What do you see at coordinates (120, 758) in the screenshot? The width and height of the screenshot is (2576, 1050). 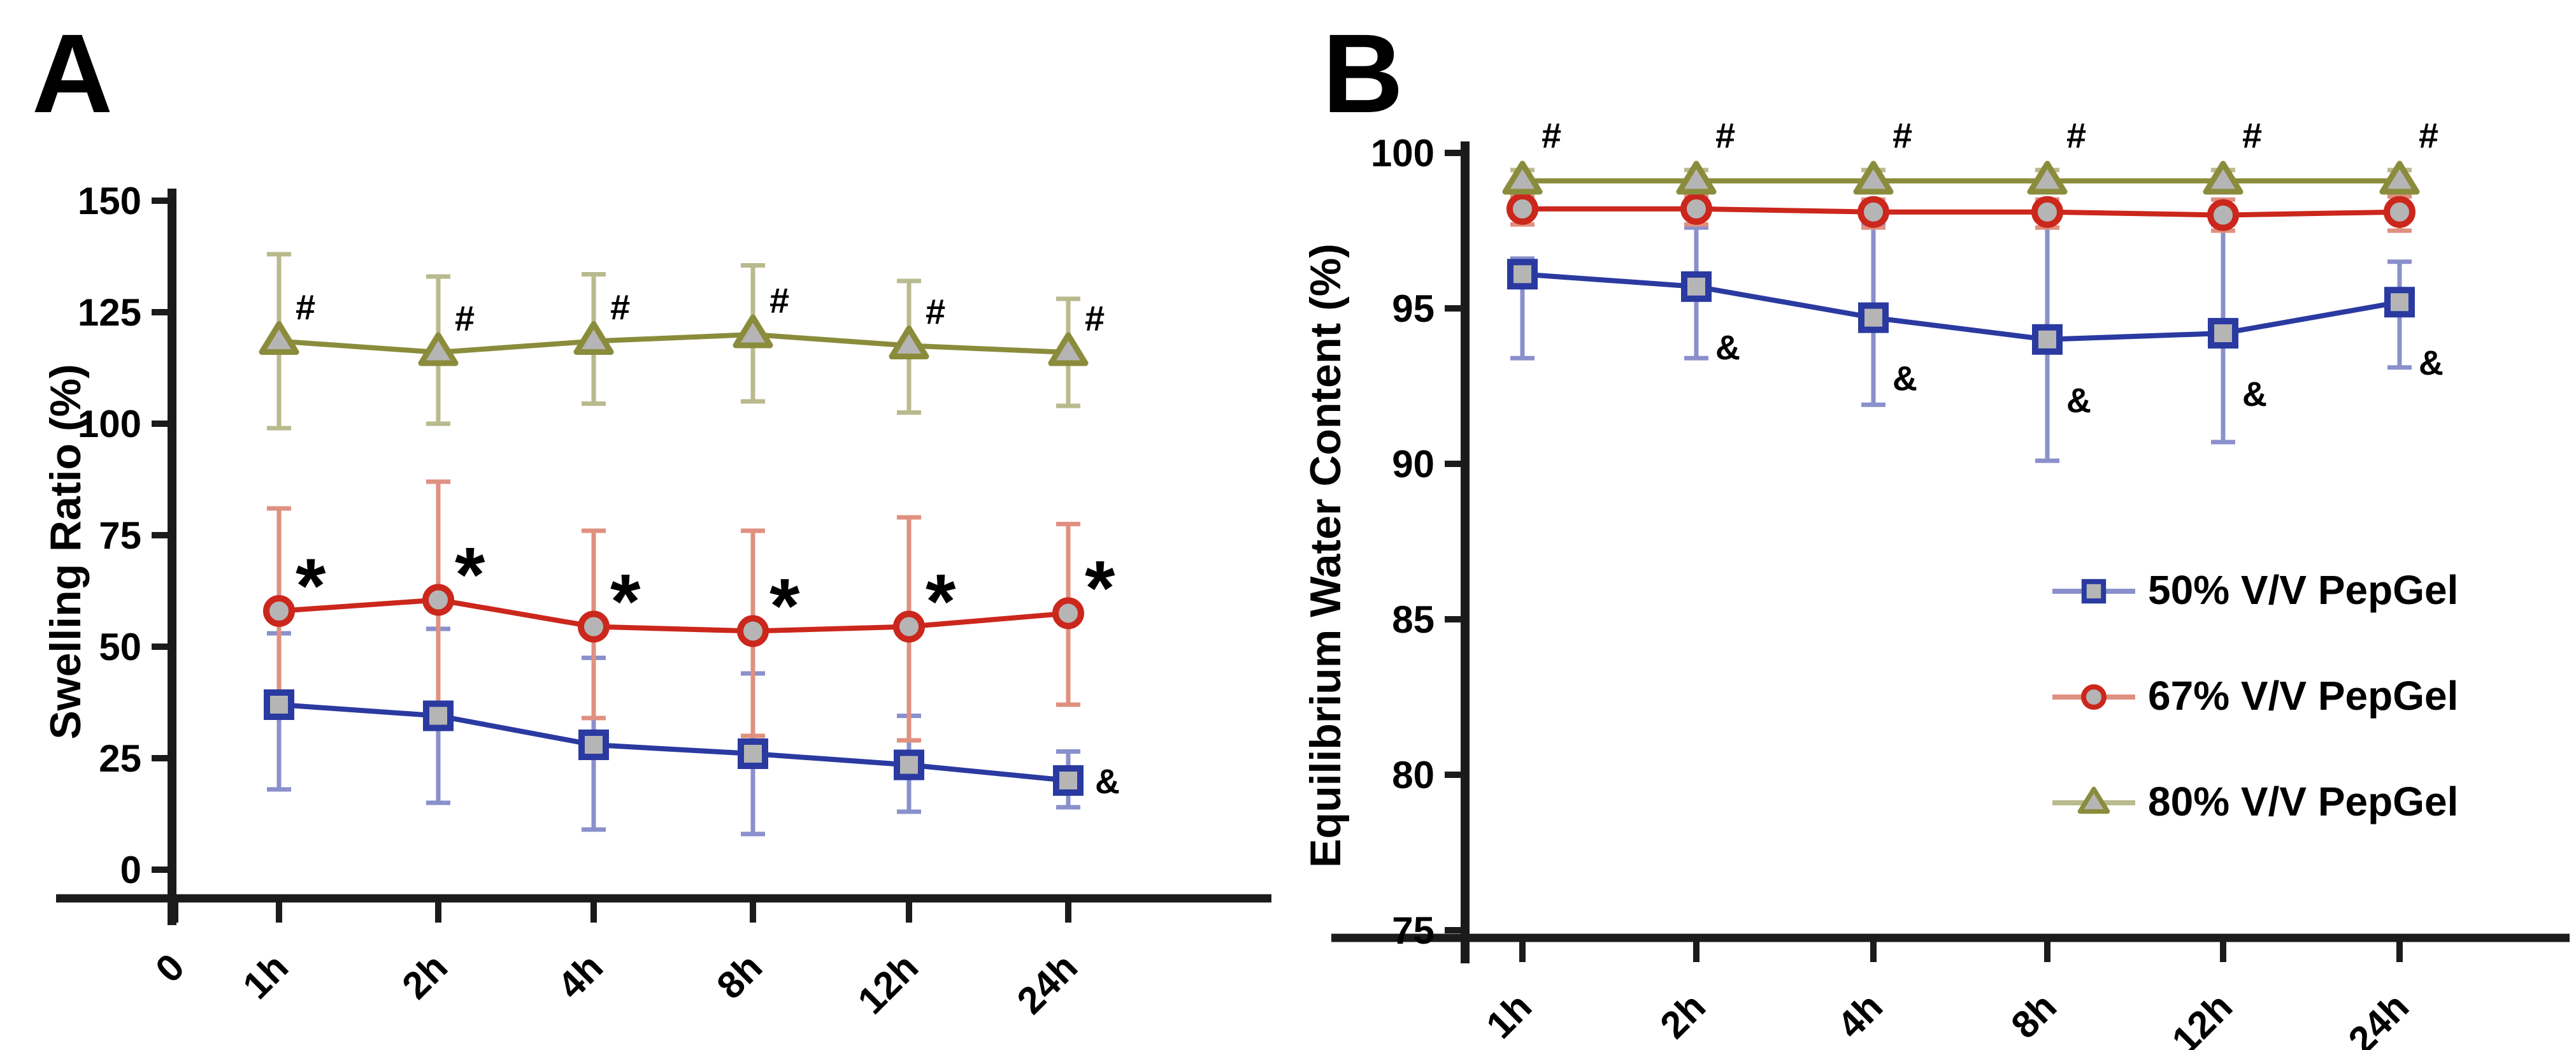 I see `y-tick-label: 25` at bounding box center [120, 758].